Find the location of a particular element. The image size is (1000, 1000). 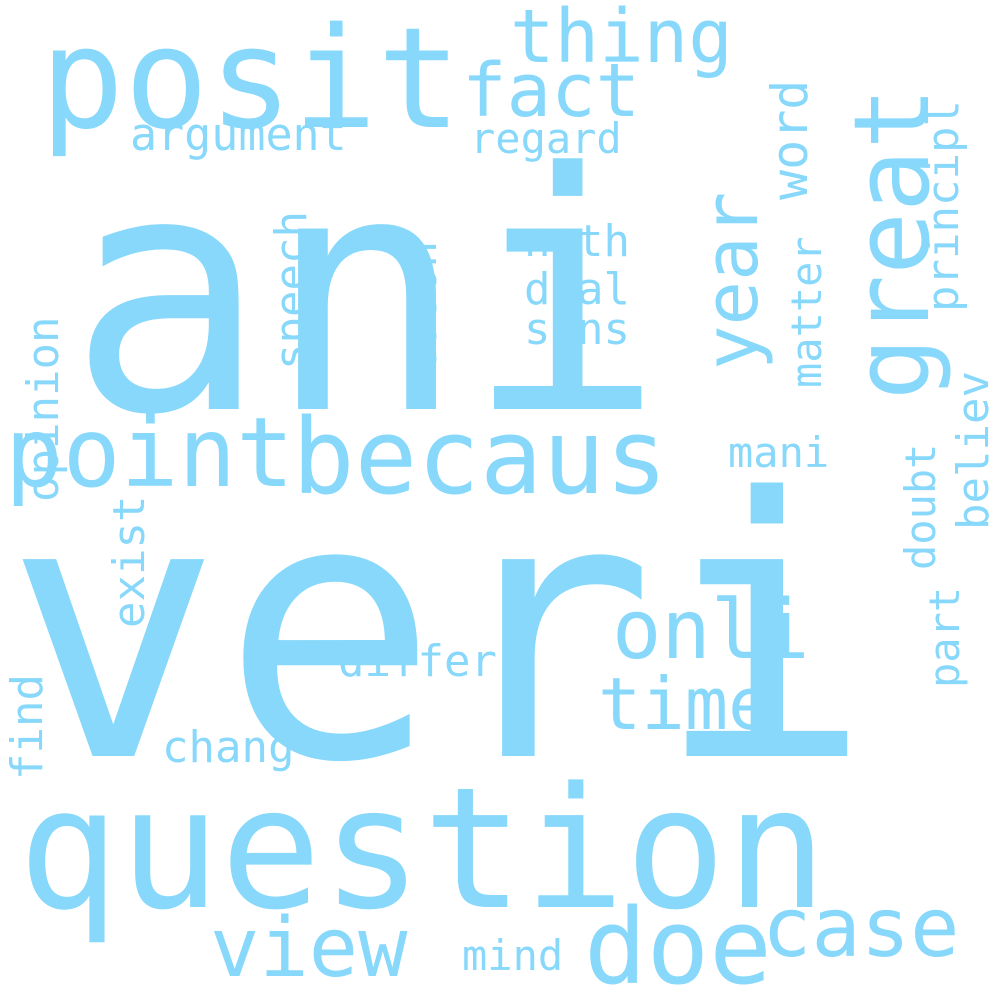

word-fact: fact is located at coordinates (551, 91).